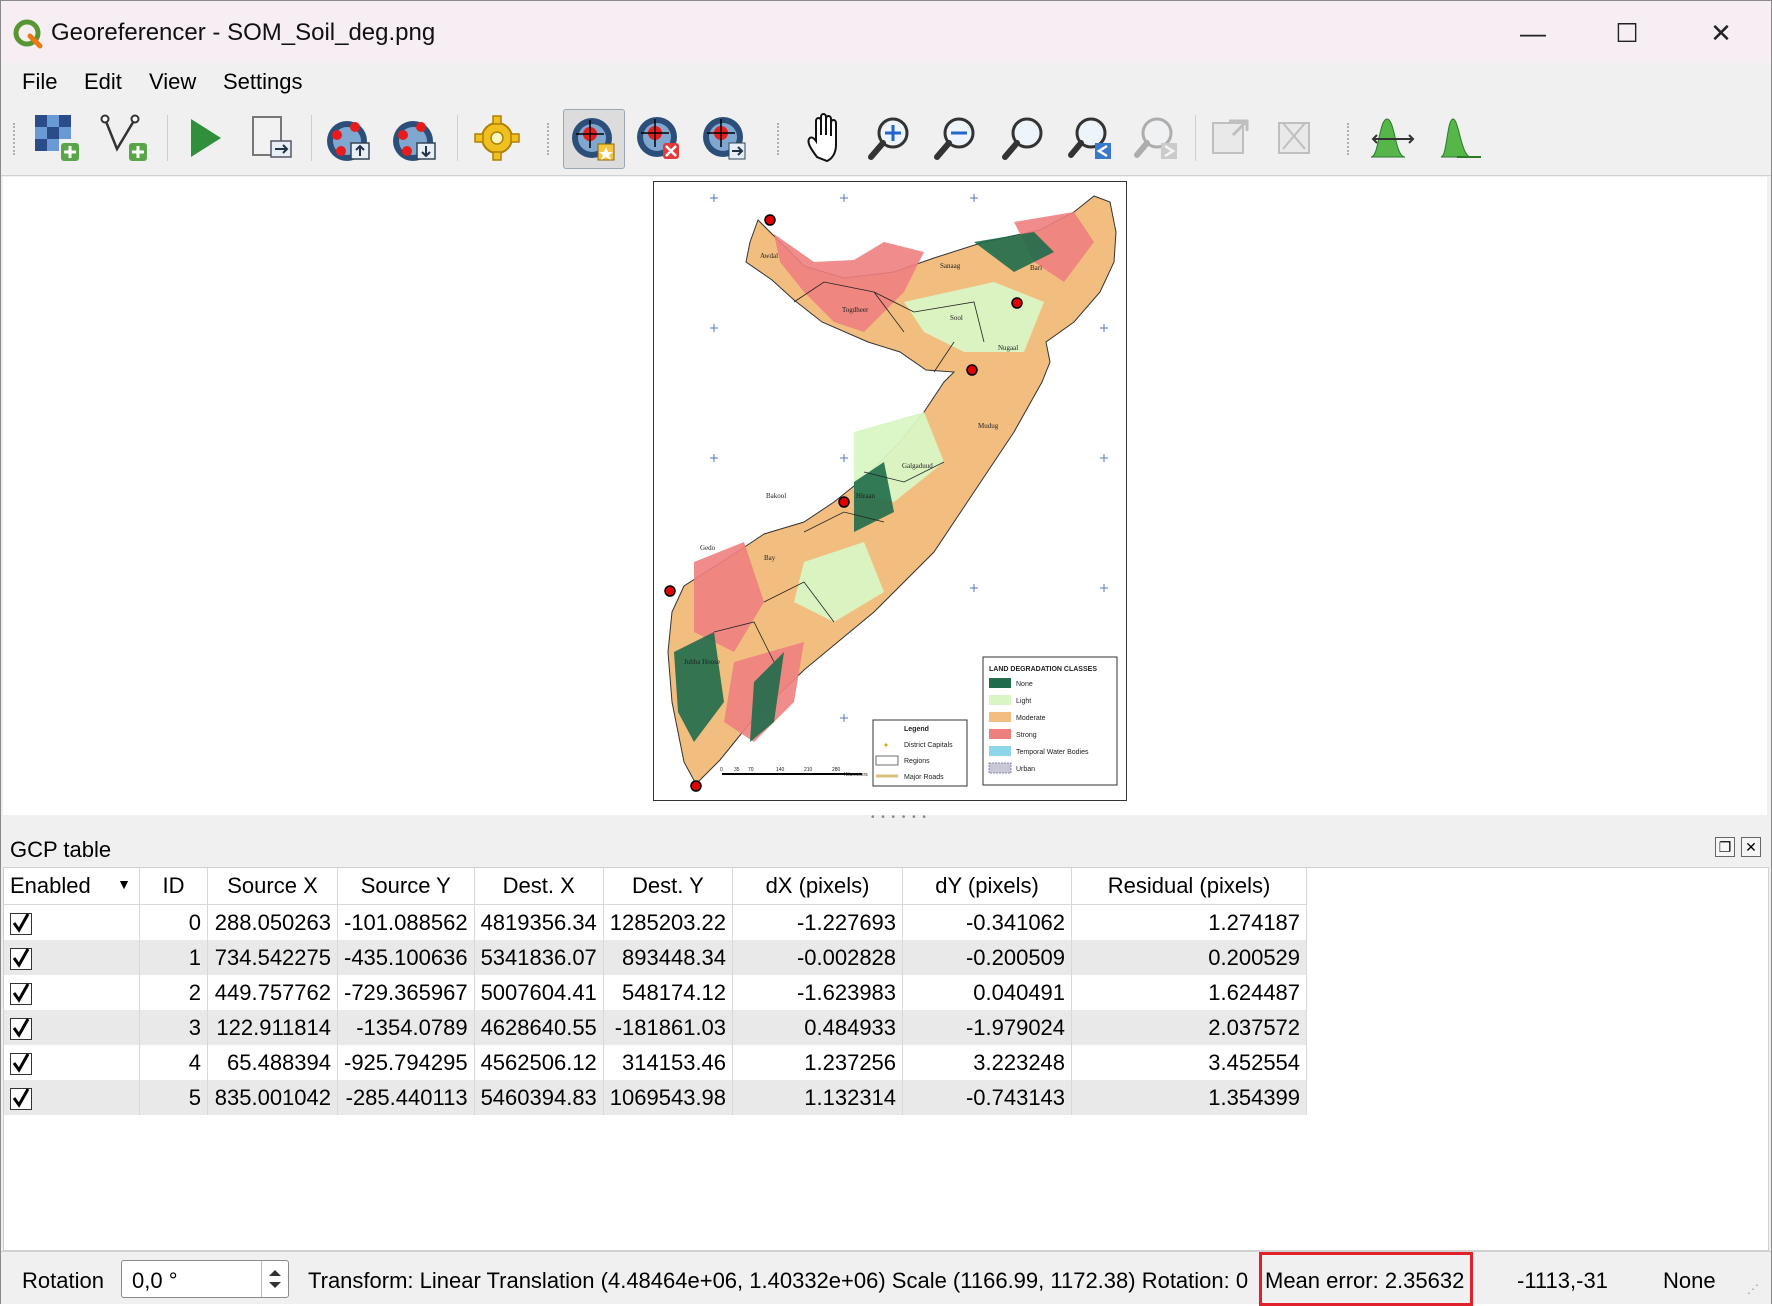  I want to click on float-panel-icon: ❐, so click(1725, 847).